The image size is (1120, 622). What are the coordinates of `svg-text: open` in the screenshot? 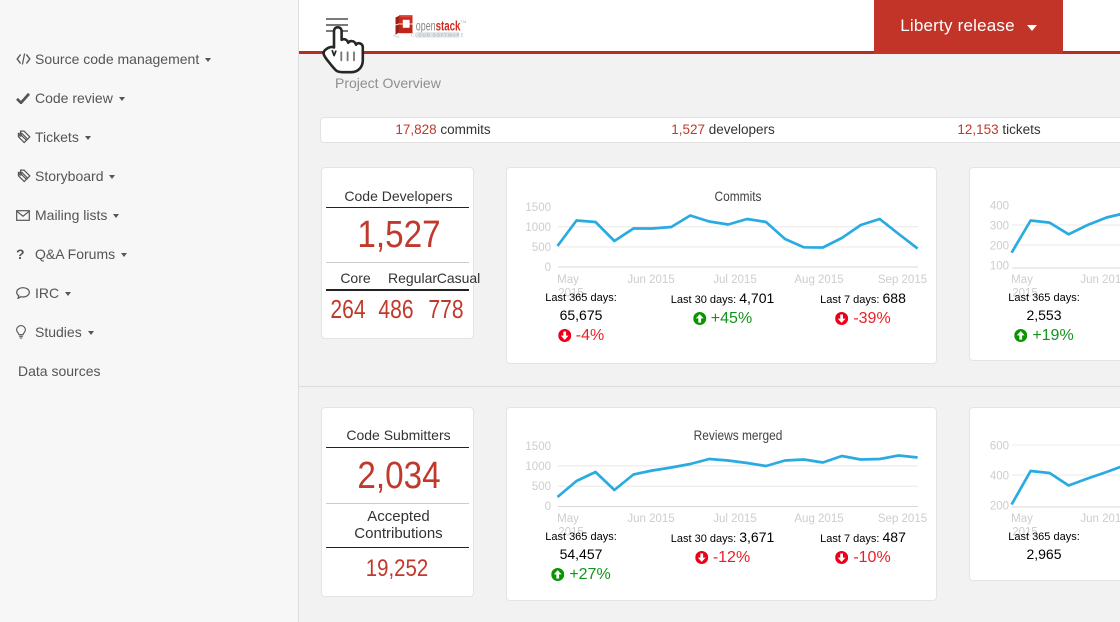 It's located at (426, 27).